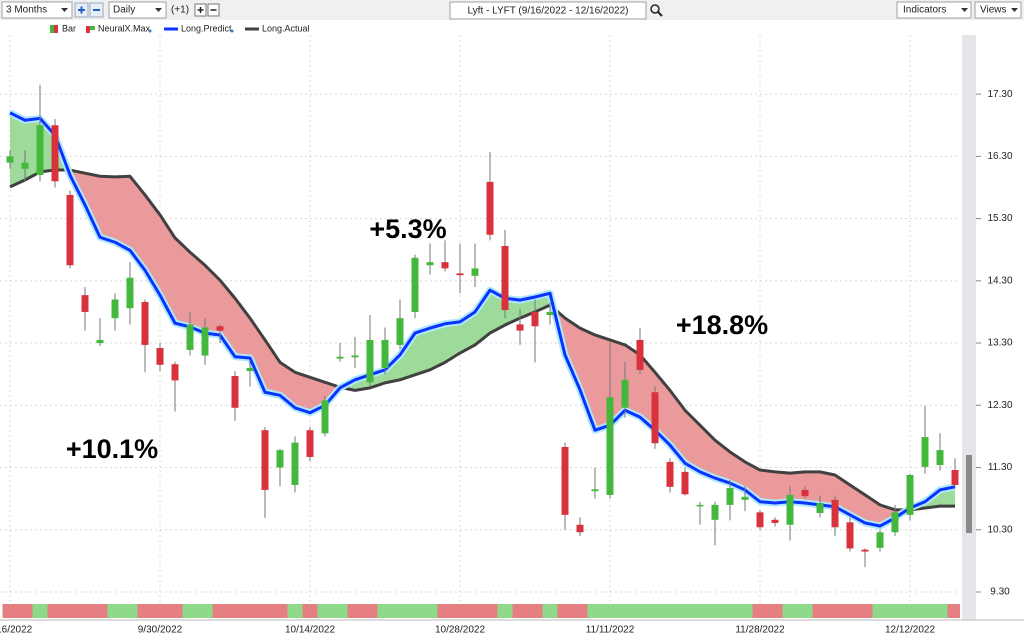  I want to click on scrollbar-thumb, so click(969, 494).